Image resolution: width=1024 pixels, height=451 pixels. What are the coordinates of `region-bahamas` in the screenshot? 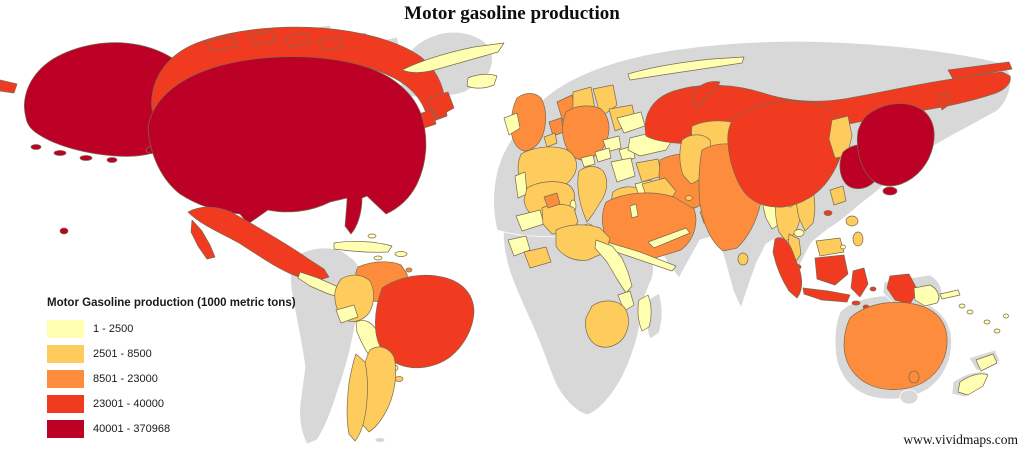 It's located at (372, 236).